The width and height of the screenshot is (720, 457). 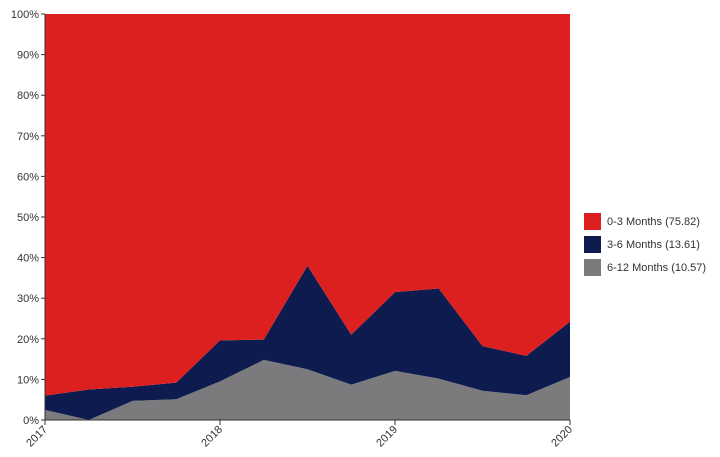 What do you see at coordinates (653, 221) in the screenshot?
I see `legend-label: 0-3 Months (75.82)` at bounding box center [653, 221].